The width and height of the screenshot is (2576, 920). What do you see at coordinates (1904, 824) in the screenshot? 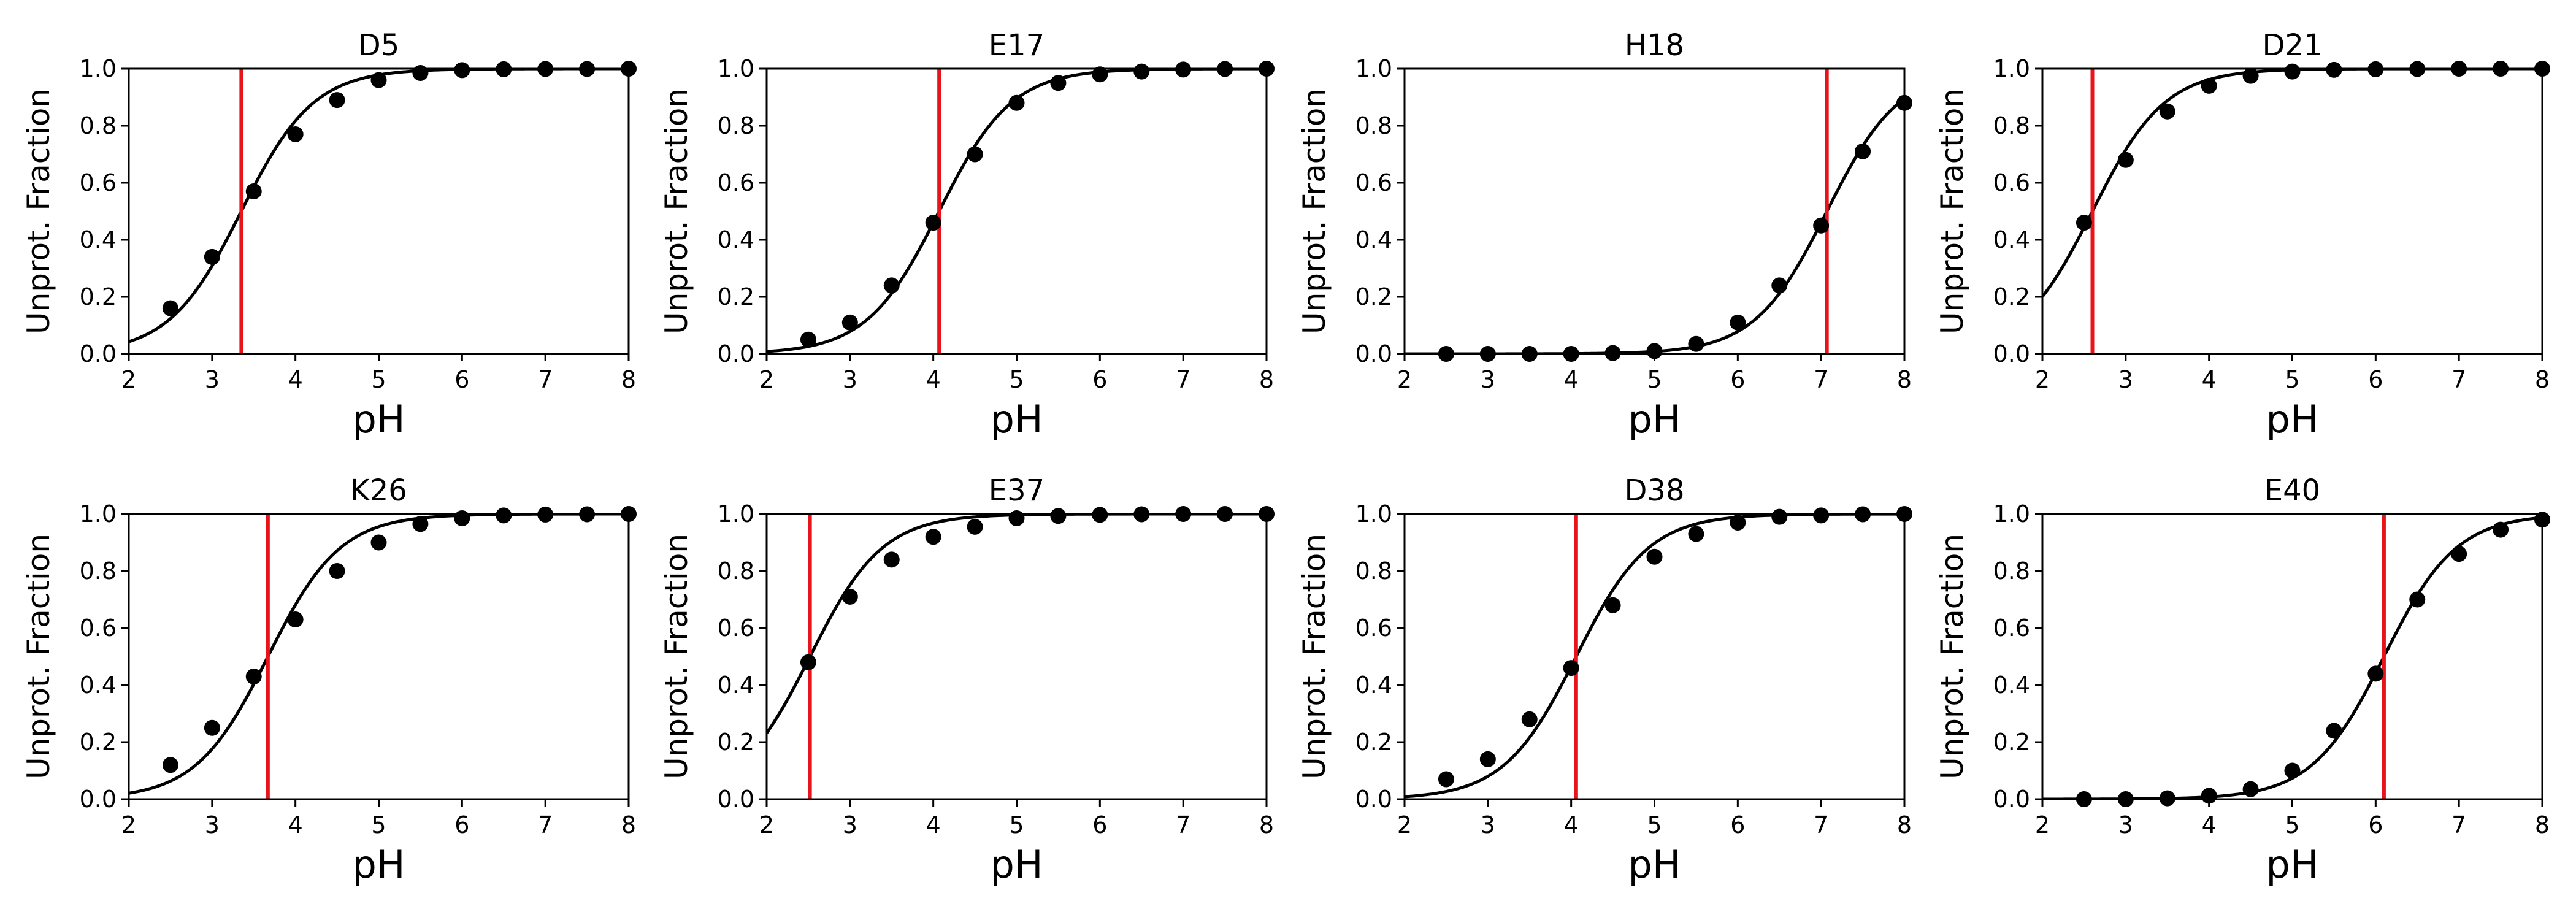
I see `x-tick-label: 8` at bounding box center [1904, 824].